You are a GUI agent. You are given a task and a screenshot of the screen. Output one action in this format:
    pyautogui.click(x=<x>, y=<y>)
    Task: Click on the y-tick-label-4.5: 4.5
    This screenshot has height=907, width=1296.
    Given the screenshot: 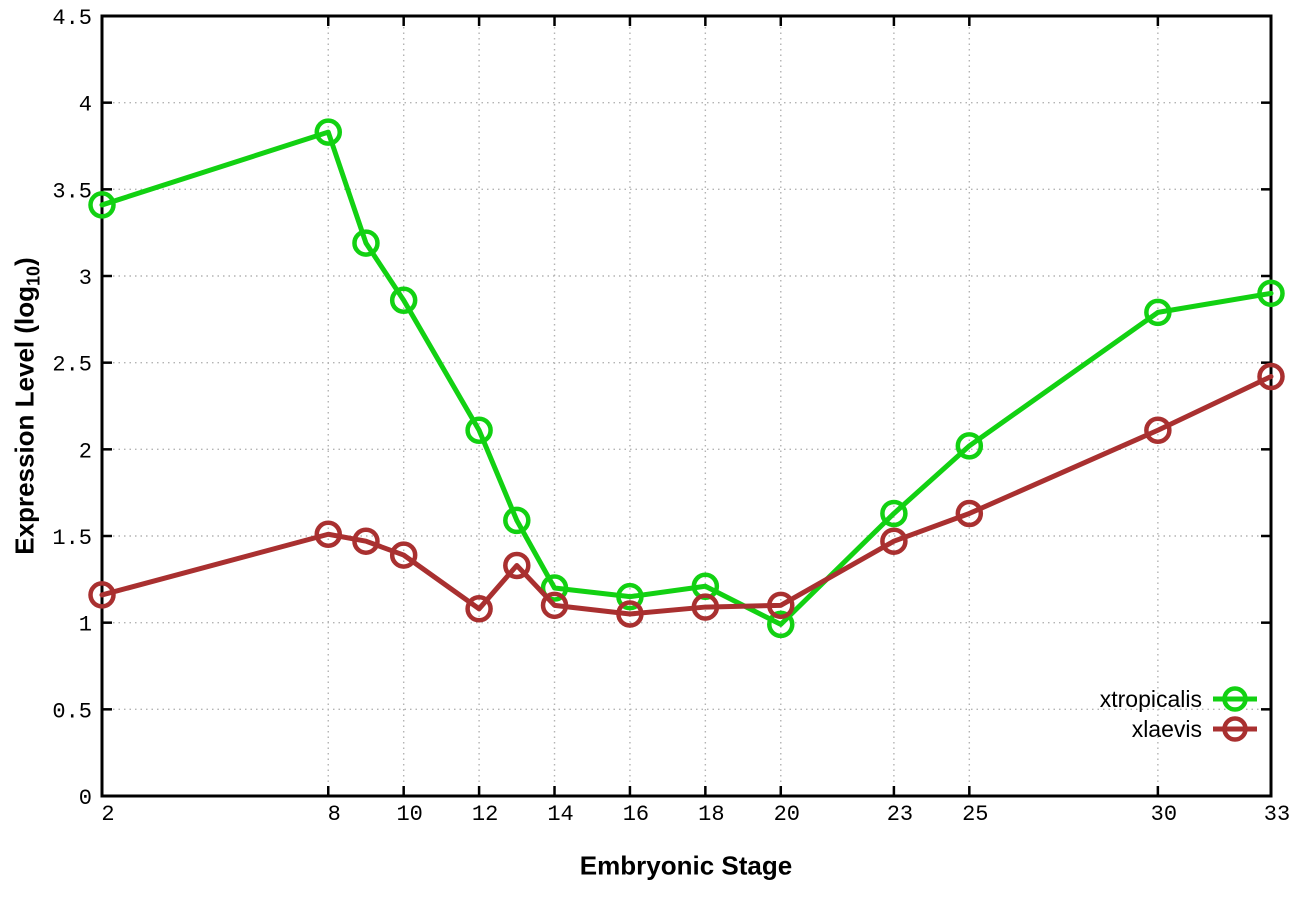 What is the action you would take?
    pyautogui.click(x=72, y=18)
    